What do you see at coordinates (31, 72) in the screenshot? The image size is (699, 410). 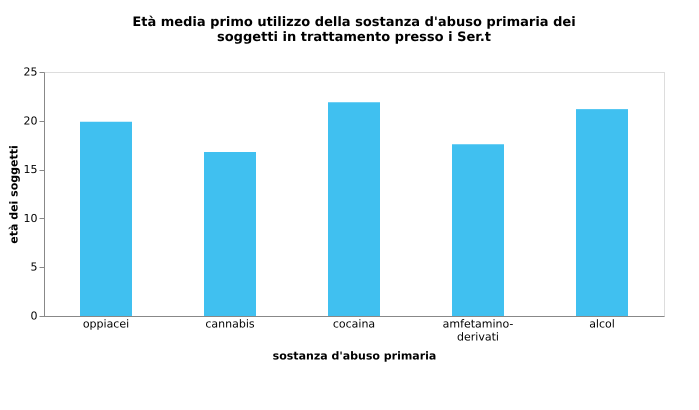 I see `y-tick-label: 25` at bounding box center [31, 72].